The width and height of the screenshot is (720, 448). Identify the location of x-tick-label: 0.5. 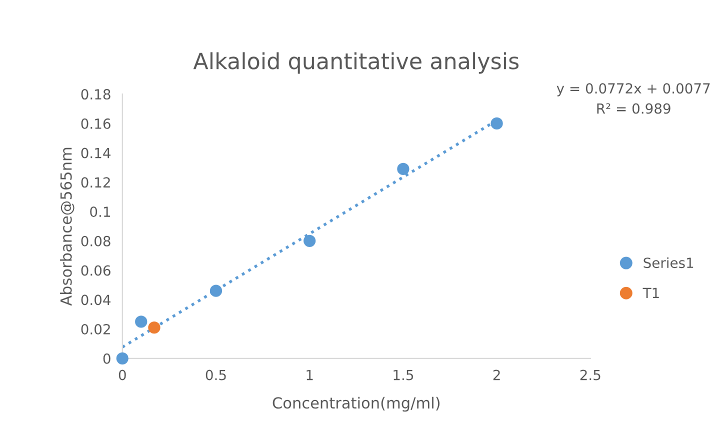
(216, 375).